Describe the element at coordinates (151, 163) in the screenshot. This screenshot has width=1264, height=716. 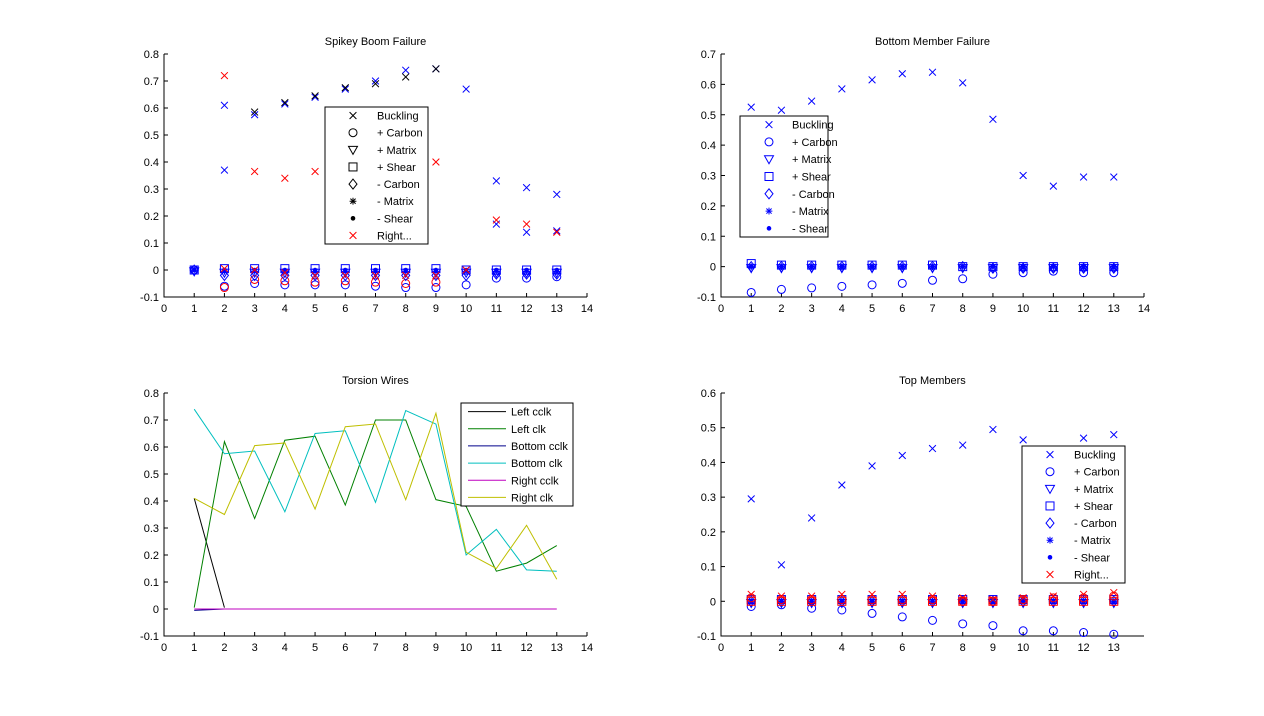
I see `y-tick-label: 0.4` at that location.